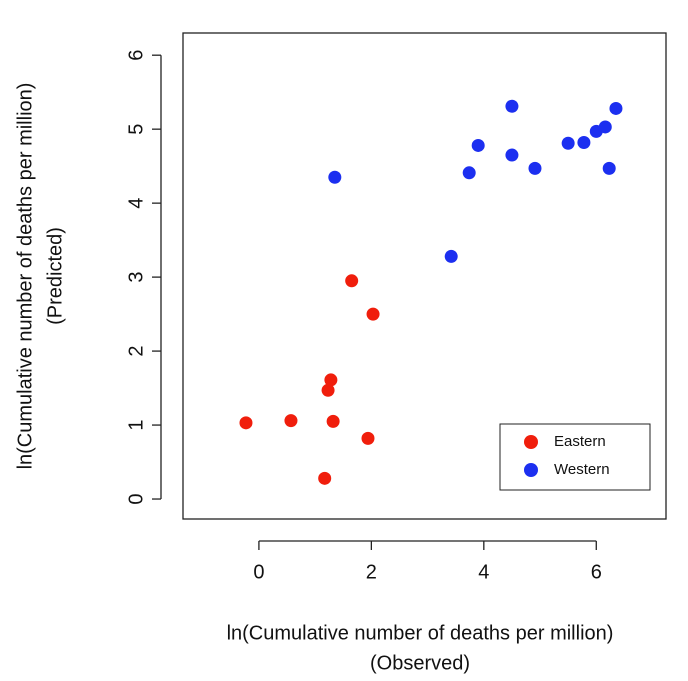 This screenshot has width=688, height=681. I want to click on y-tick-label: 0, so click(136, 498).